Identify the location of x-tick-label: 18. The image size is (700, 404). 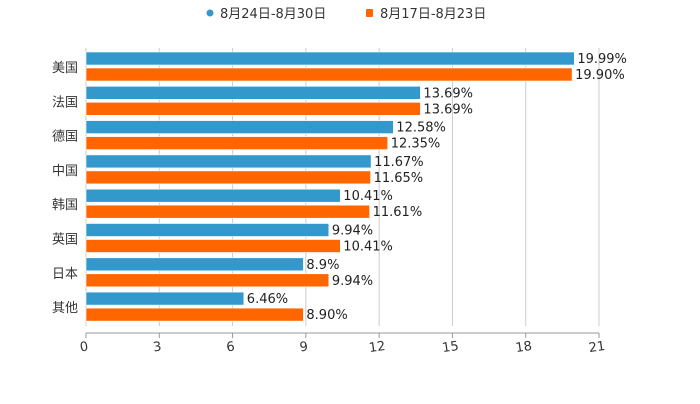
(524, 347).